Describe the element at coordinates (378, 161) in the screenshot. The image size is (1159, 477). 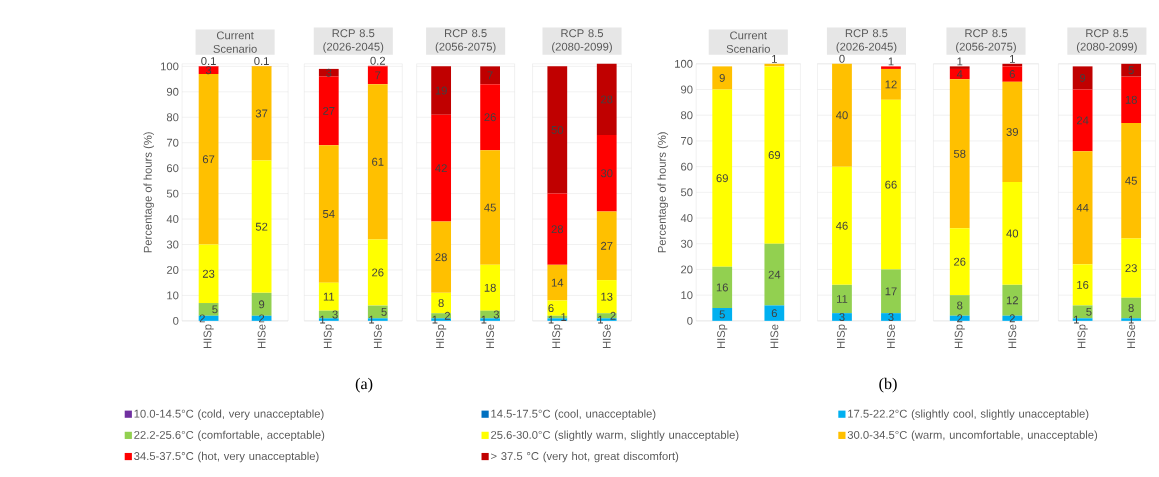
I see `data-label: 61` at that location.